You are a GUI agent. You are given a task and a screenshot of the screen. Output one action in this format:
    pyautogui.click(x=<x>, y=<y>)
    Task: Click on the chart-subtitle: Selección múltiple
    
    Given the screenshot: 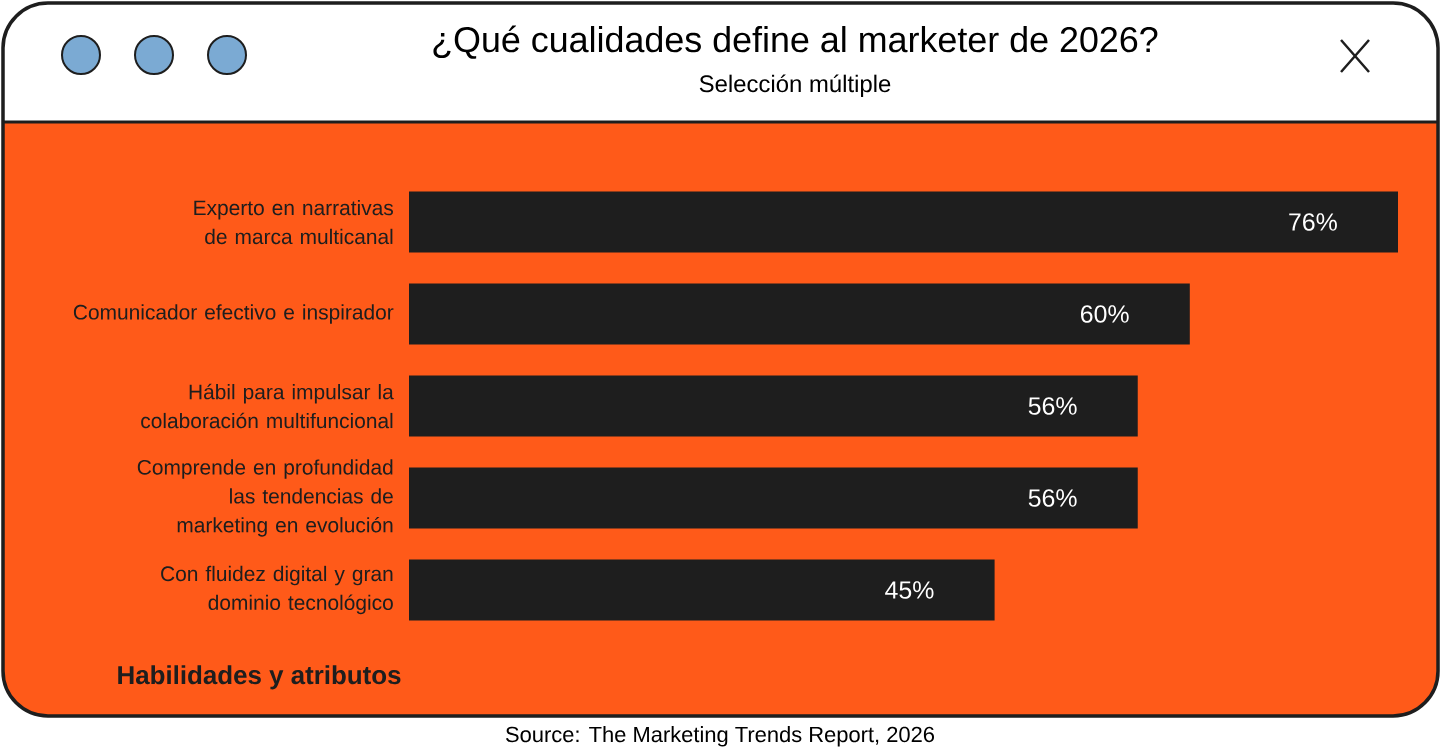 What is the action you would take?
    pyautogui.click(x=795, y=85)
    